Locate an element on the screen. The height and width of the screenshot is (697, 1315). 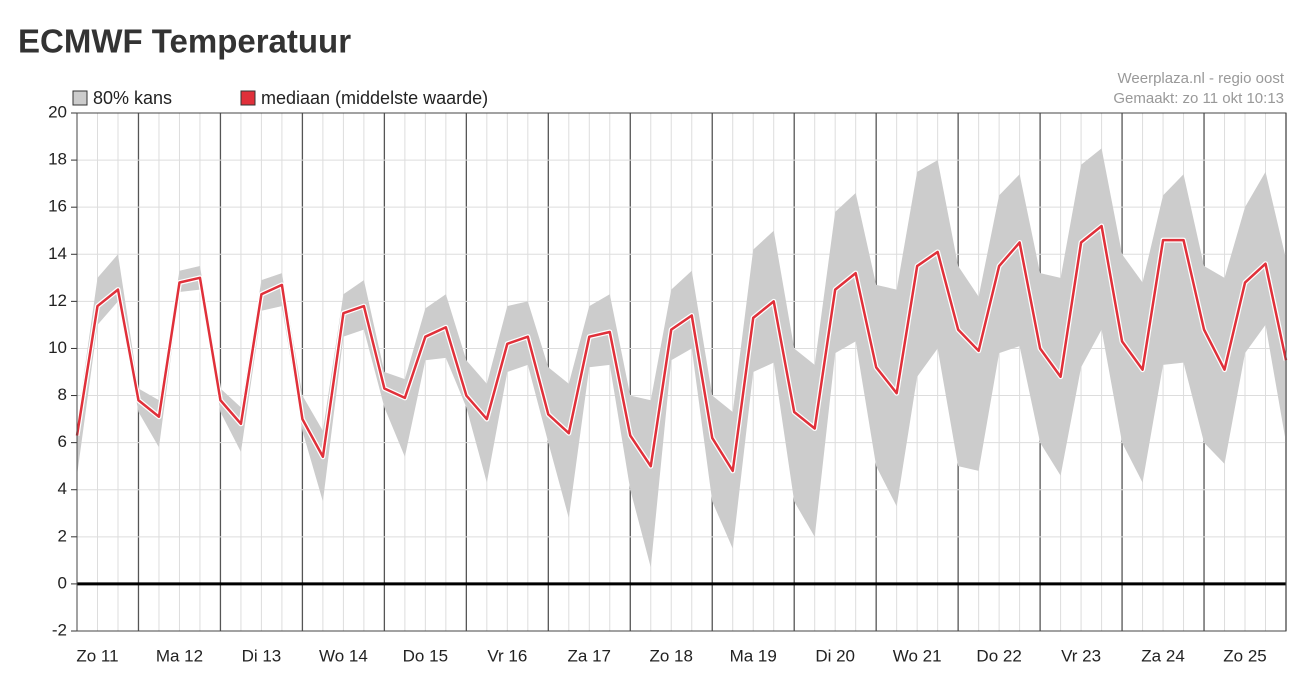
y-tick-label: 2 is located at coordinates (62, 535).